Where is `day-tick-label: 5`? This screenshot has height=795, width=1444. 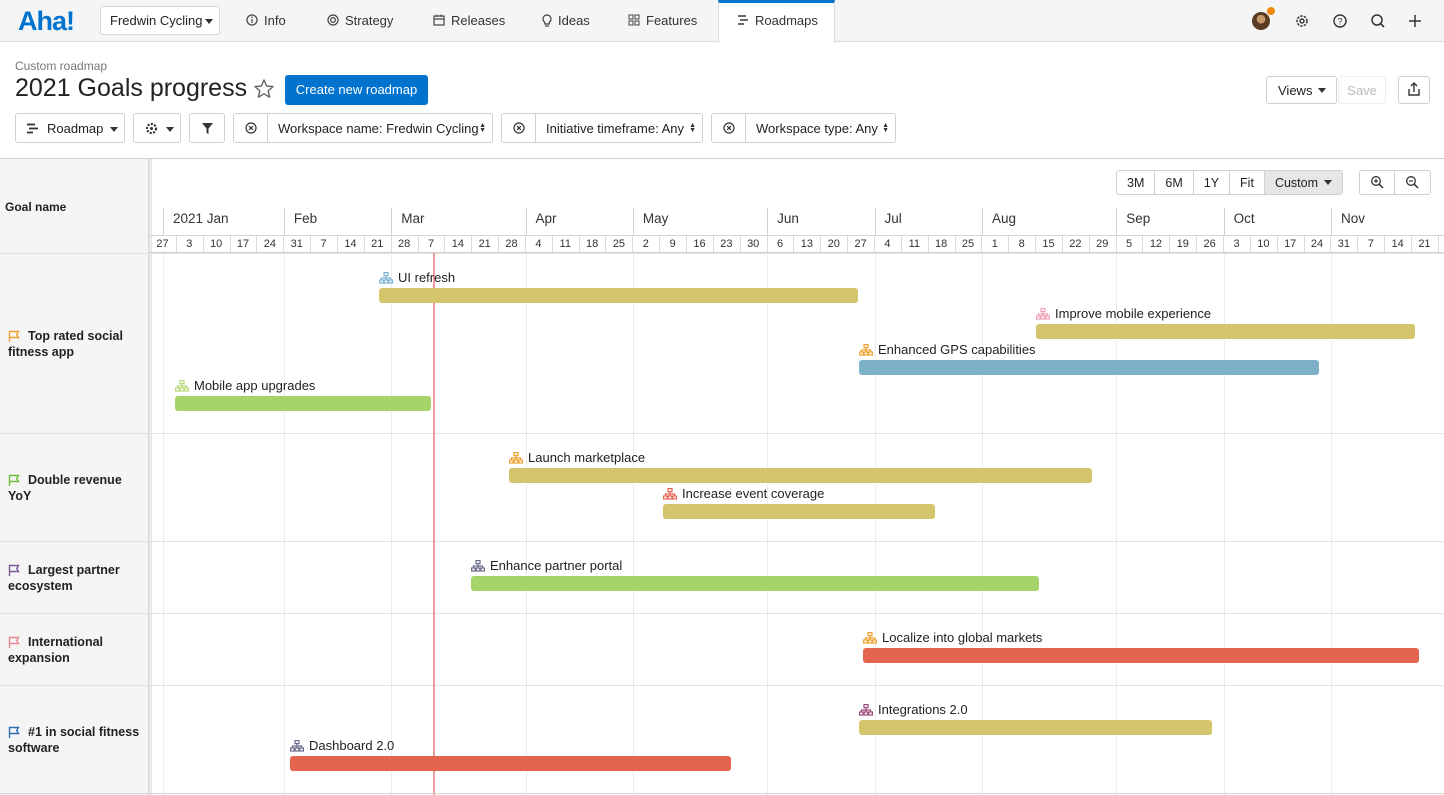 day-tick-label: 5 is located at coordinates (1129, 244).